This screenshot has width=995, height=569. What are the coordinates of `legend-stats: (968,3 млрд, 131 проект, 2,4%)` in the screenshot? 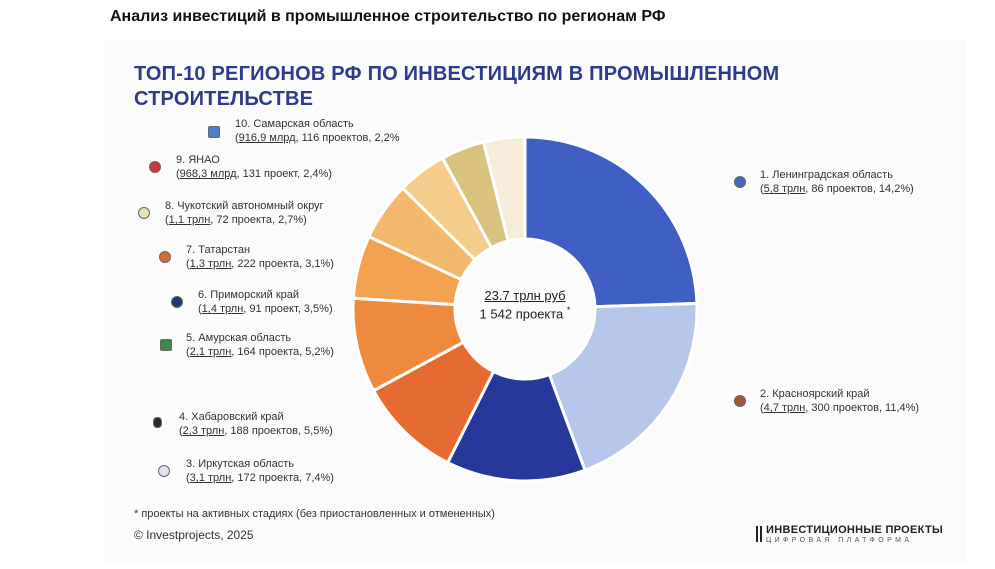 It's located at (254, 174).